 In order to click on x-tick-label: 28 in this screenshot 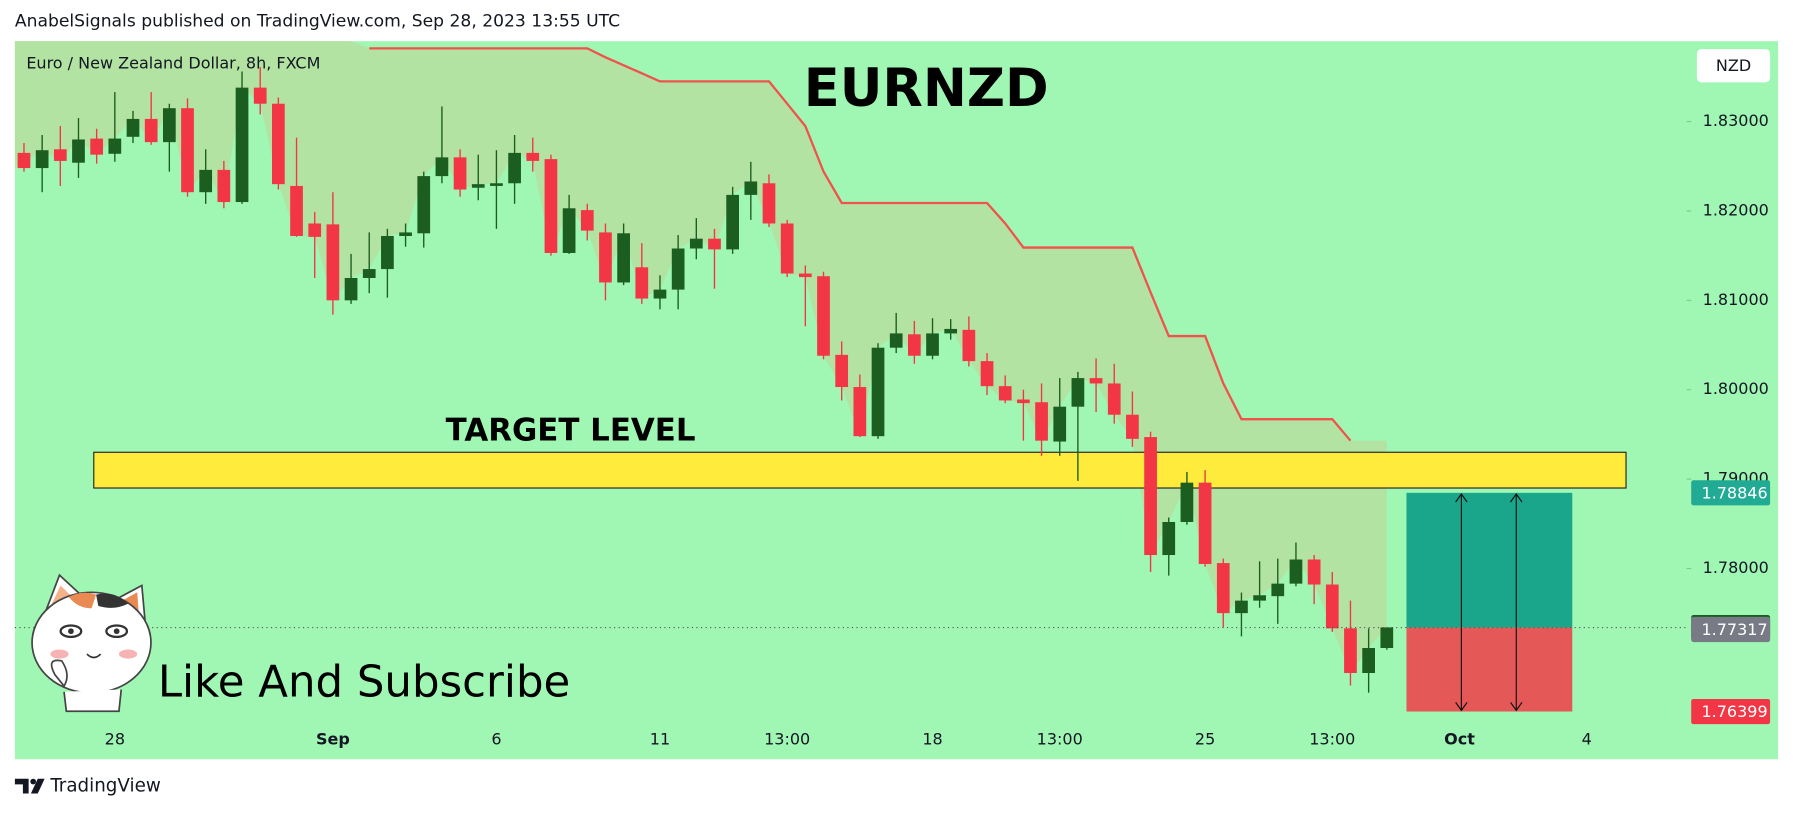, I will do `click(115, 738)`.